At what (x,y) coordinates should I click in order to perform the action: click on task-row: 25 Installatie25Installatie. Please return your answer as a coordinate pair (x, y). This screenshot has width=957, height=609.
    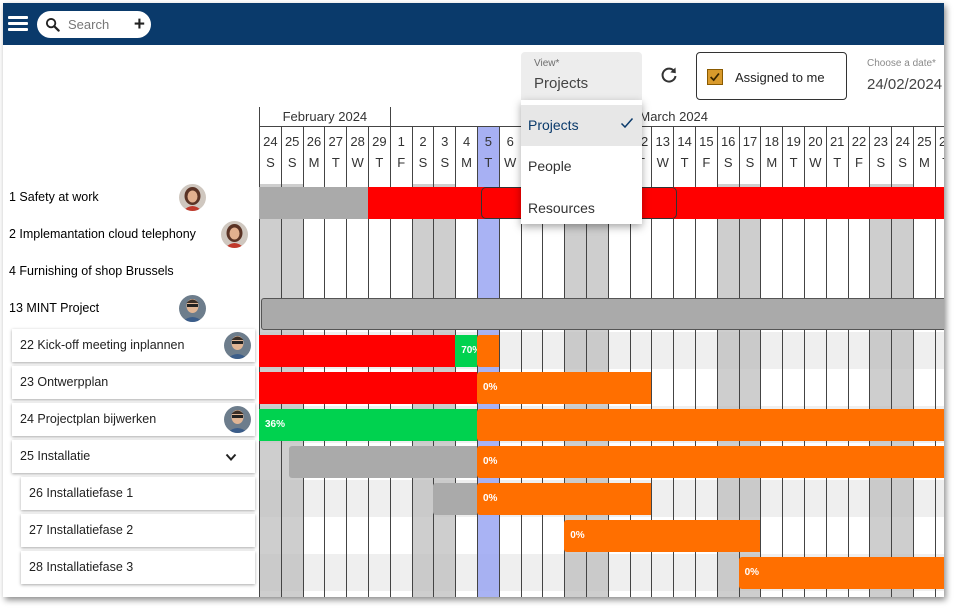
    Looking at the image, I should click on (133, 456).